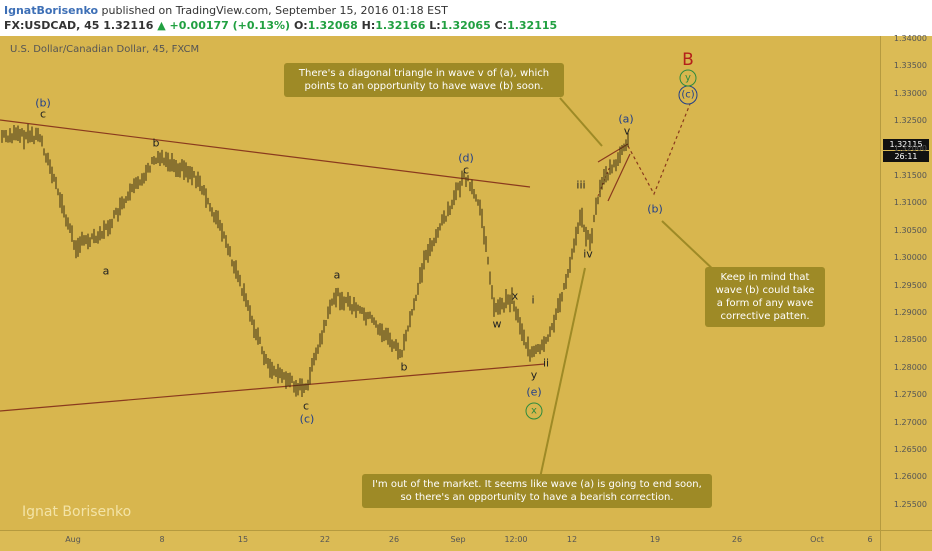  Describe the element at coordinates (581, 185) in the screenshot. I see `wave-label-iii: iii` at that location.